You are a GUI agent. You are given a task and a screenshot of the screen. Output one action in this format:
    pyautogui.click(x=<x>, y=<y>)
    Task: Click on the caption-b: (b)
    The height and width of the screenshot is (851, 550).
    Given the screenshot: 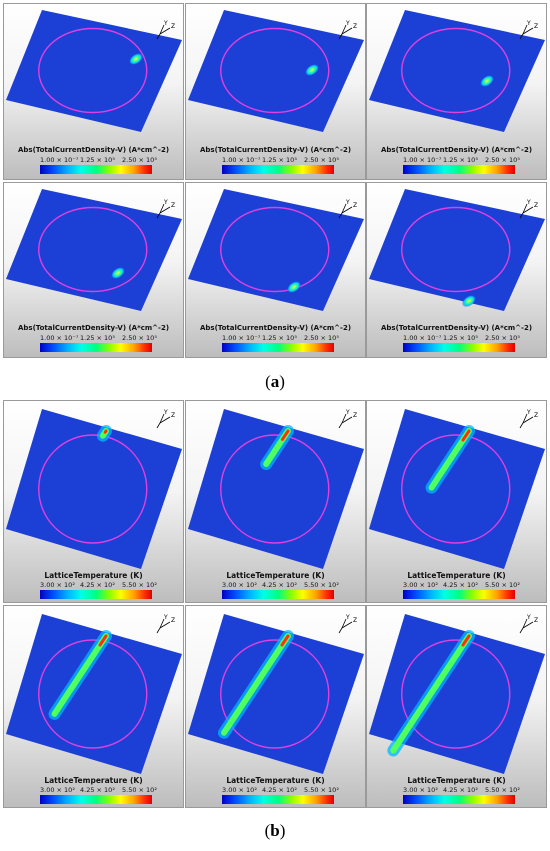 What is the action you would take?
    pyautogui.click(x=275, y=830)
    